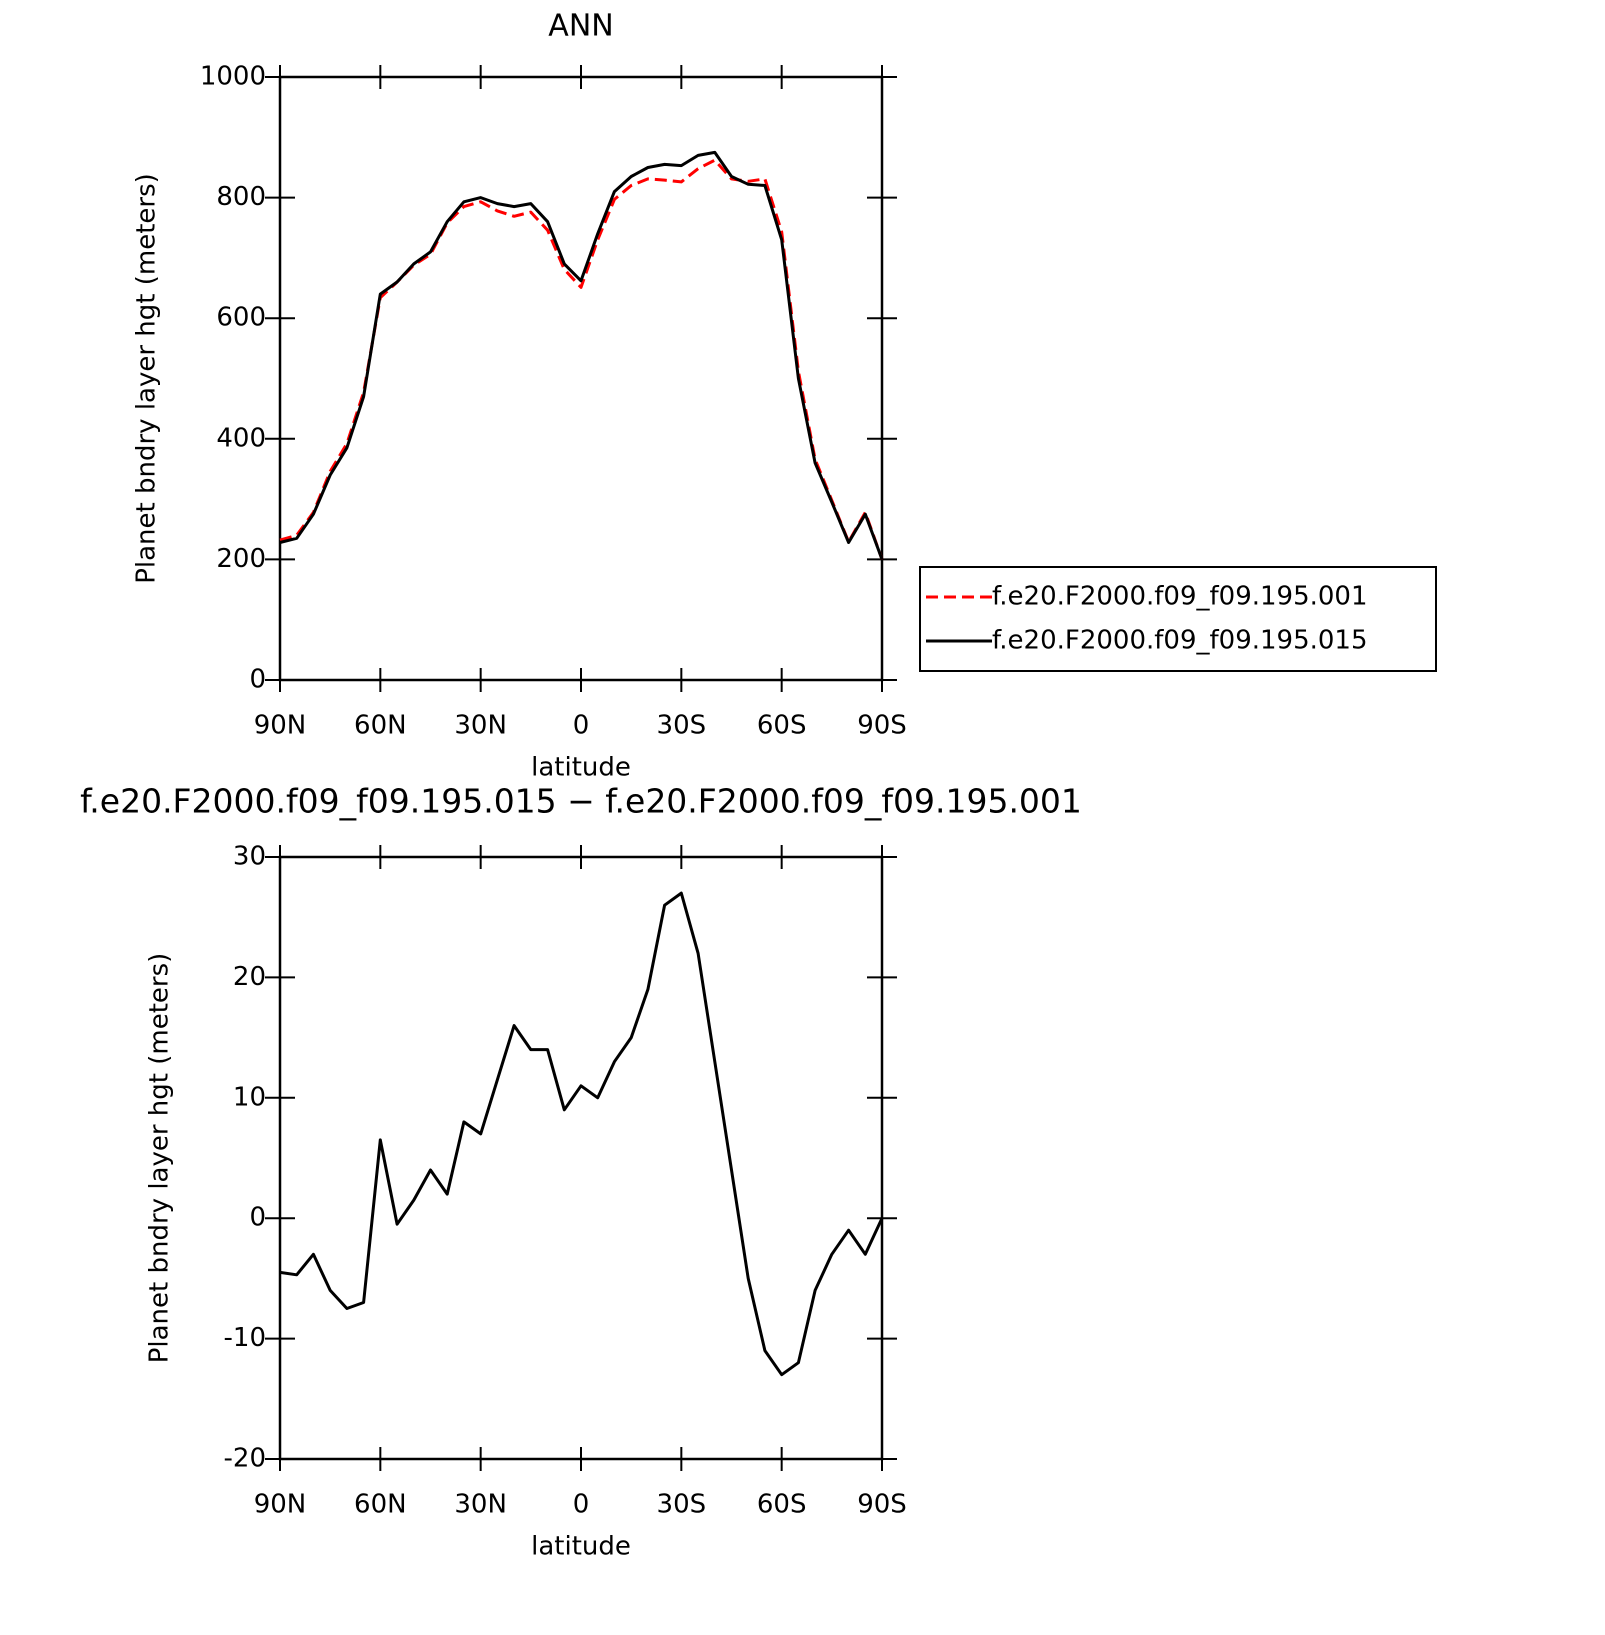 The image size is (1605, 1635). Describe the element at coordinates (580, 26) in the screenshot. I see `chart-title: ANN` at that location.